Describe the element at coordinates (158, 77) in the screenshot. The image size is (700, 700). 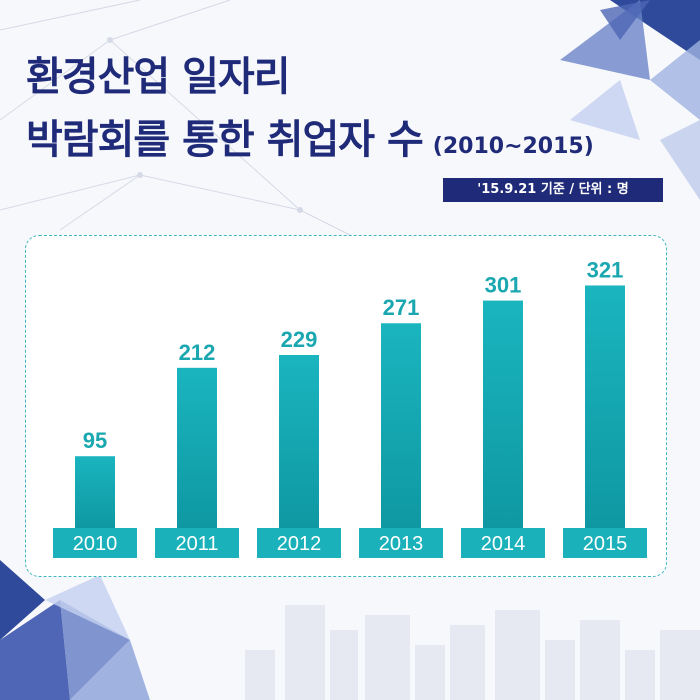
I see `title-line-1: 환경산업 일자리` at that location.